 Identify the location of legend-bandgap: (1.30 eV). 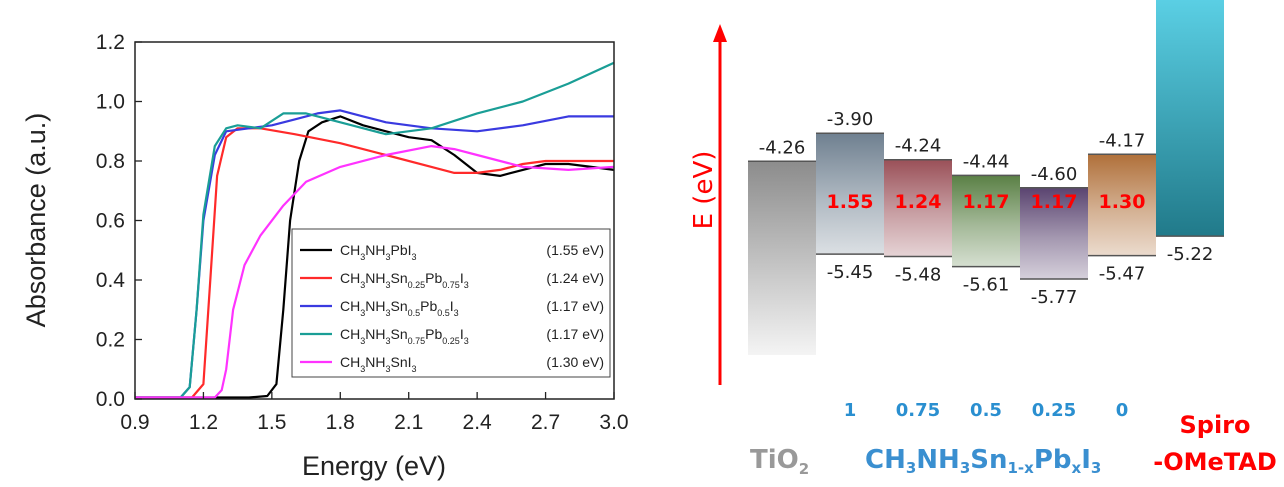
(575, 362).